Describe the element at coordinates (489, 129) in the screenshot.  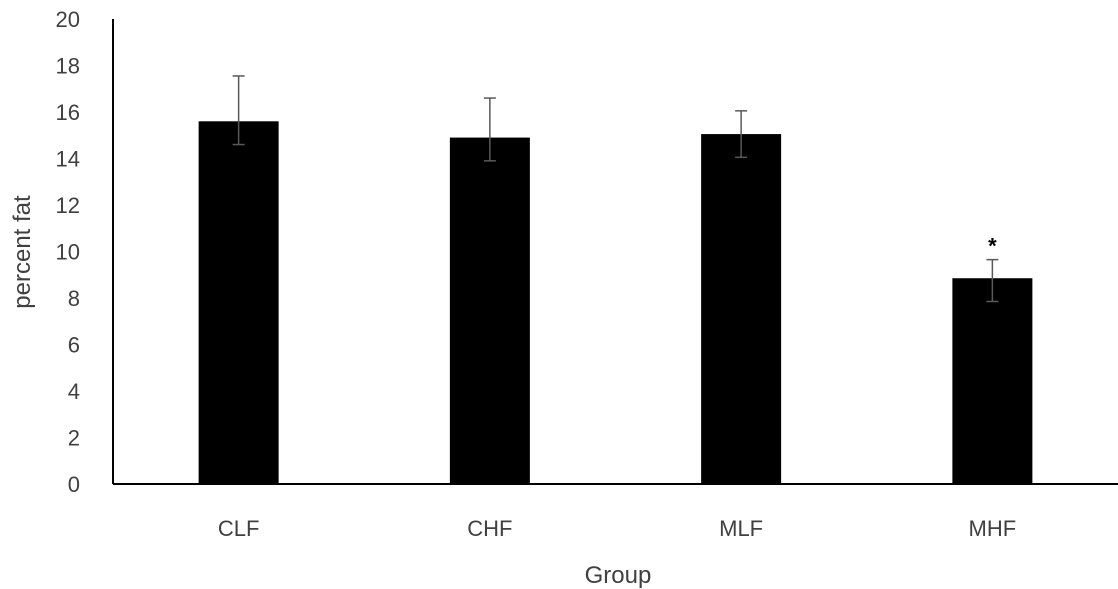
I see `error-bar-chf` at that location.